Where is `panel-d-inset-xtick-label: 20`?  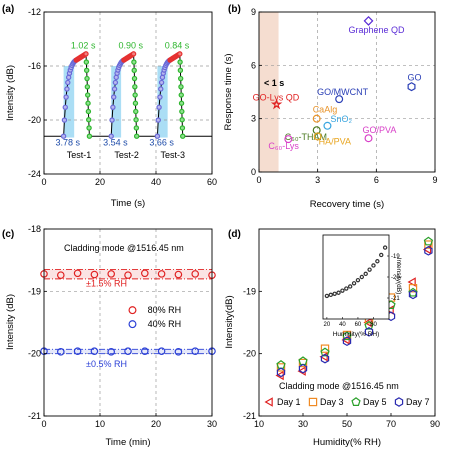
panel-d-inset-xtick-label: 20 is located at coordinates (327, 325).